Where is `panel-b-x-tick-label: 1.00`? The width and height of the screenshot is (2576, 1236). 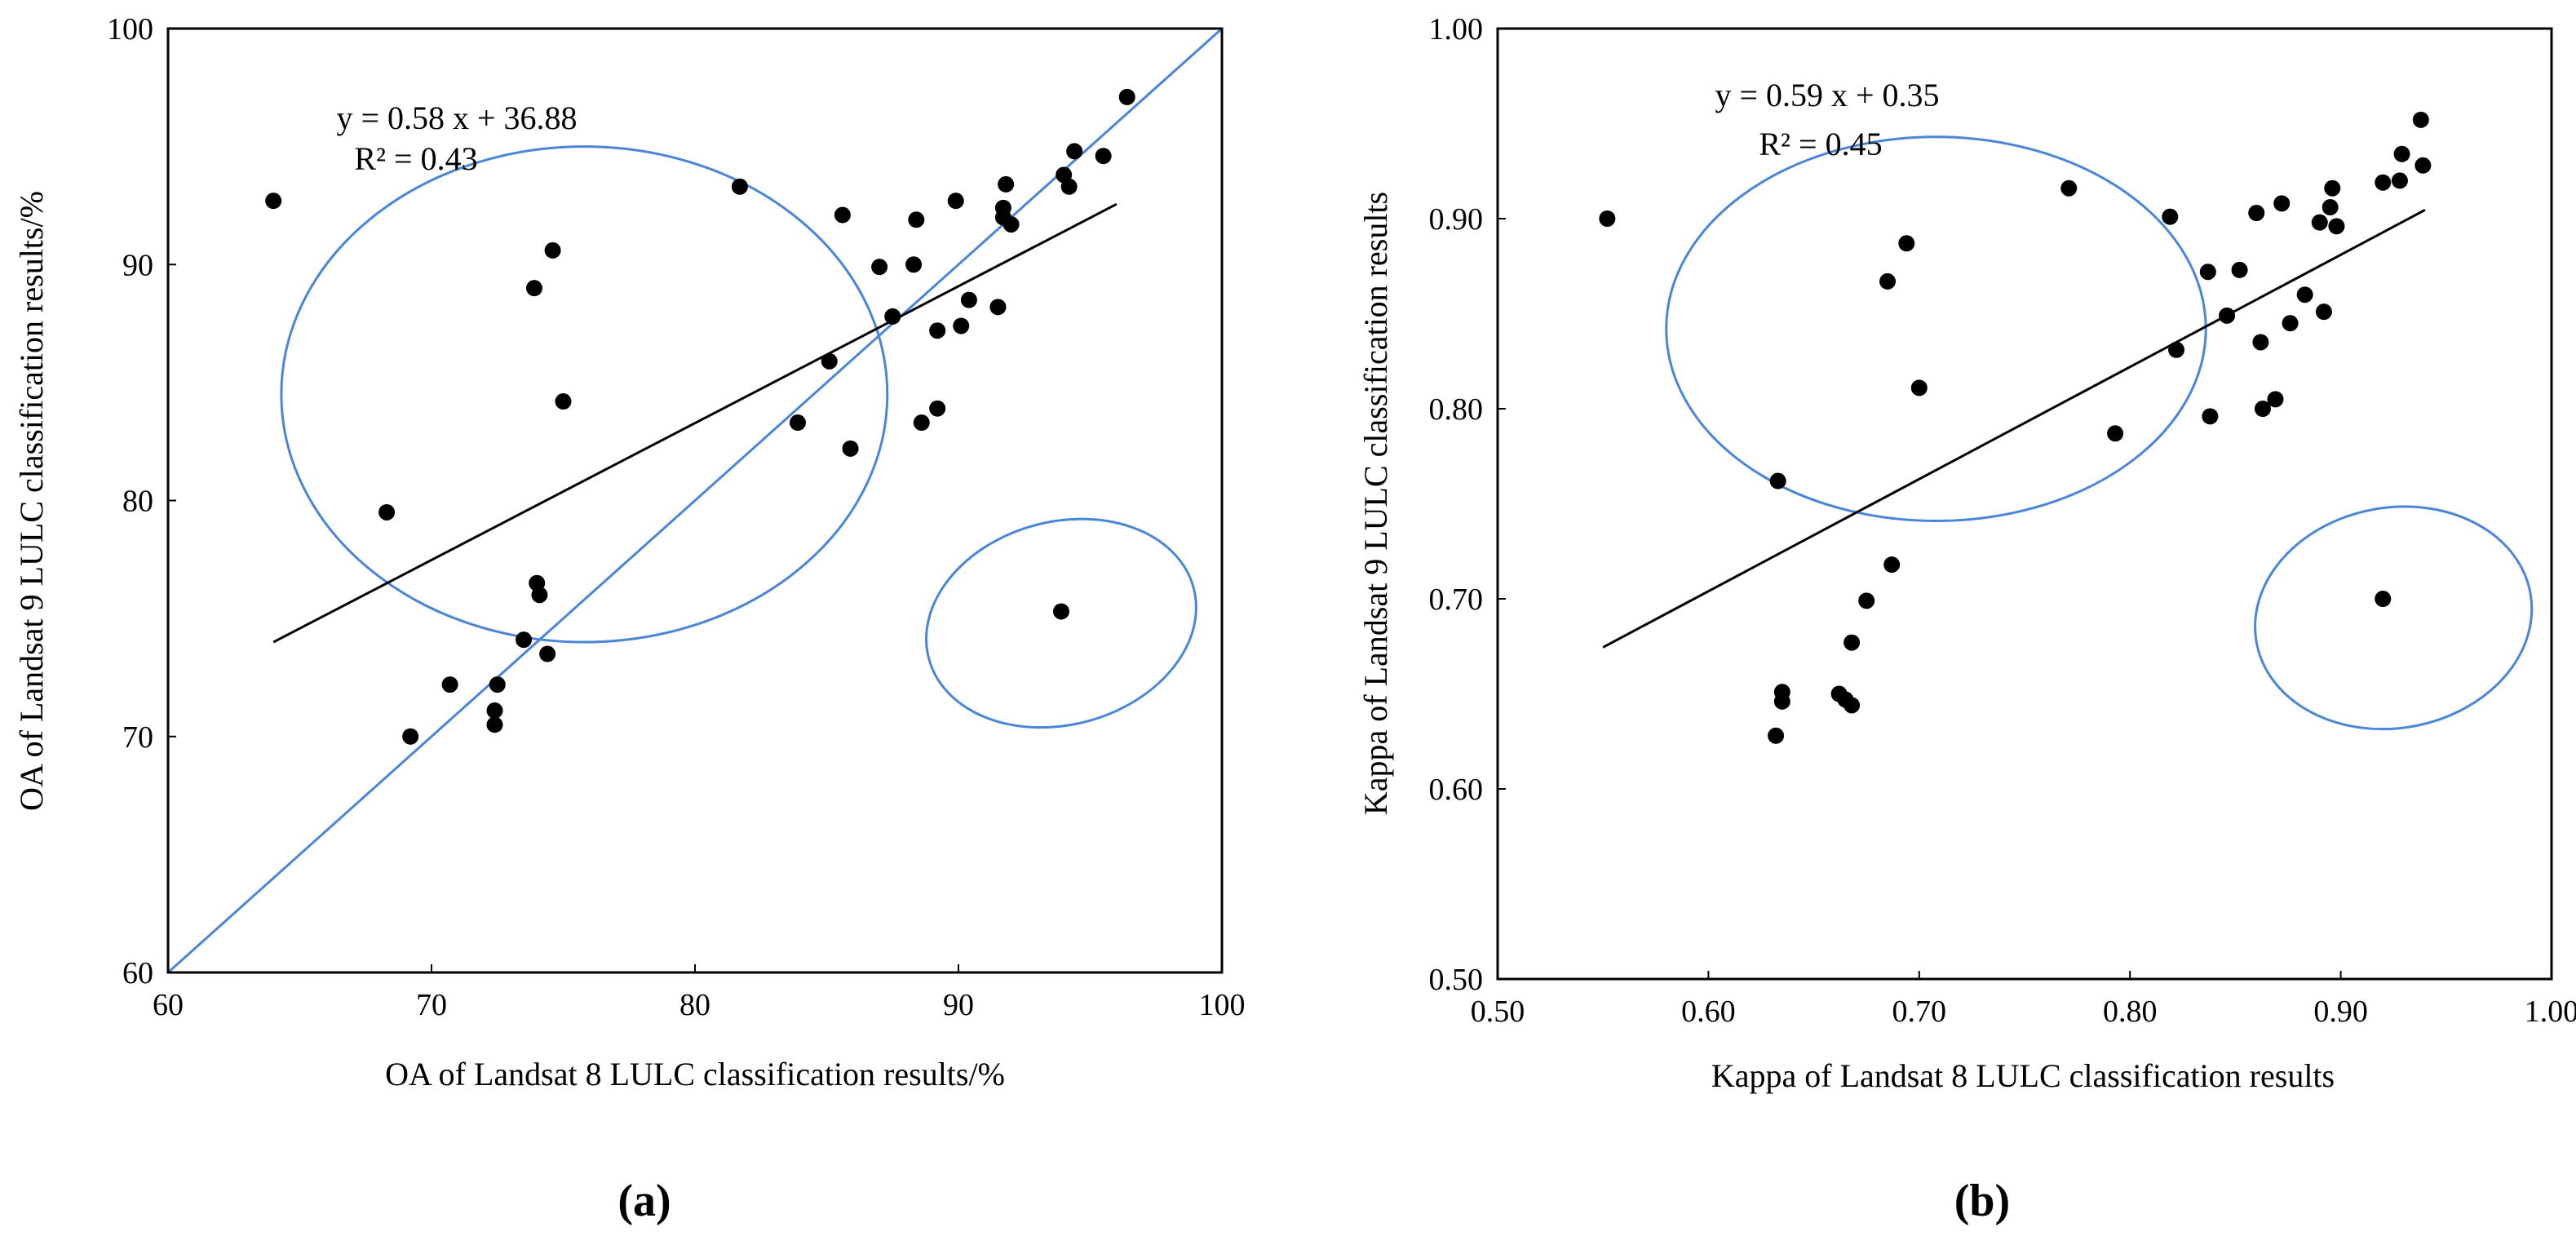
panel-b-x-tick-label: 1.00 is located at coordinates (2550, 1012).